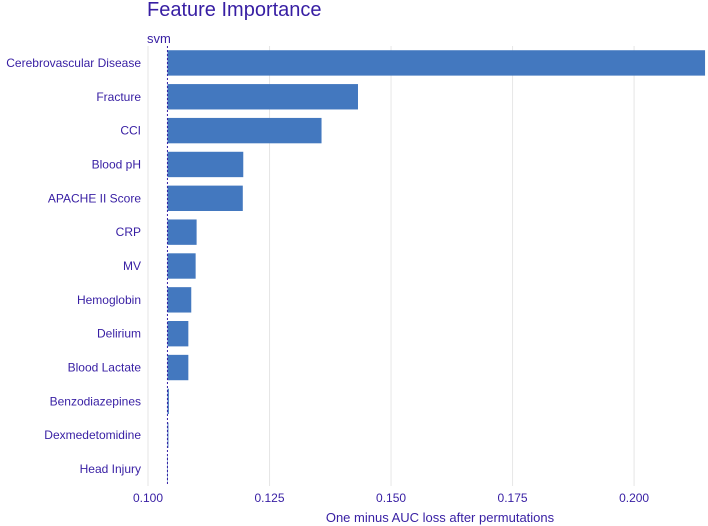 Image resolution: width=708 pixels, height=526 pixels. I want to click on y-tick-label: MV, so click(132, 266).